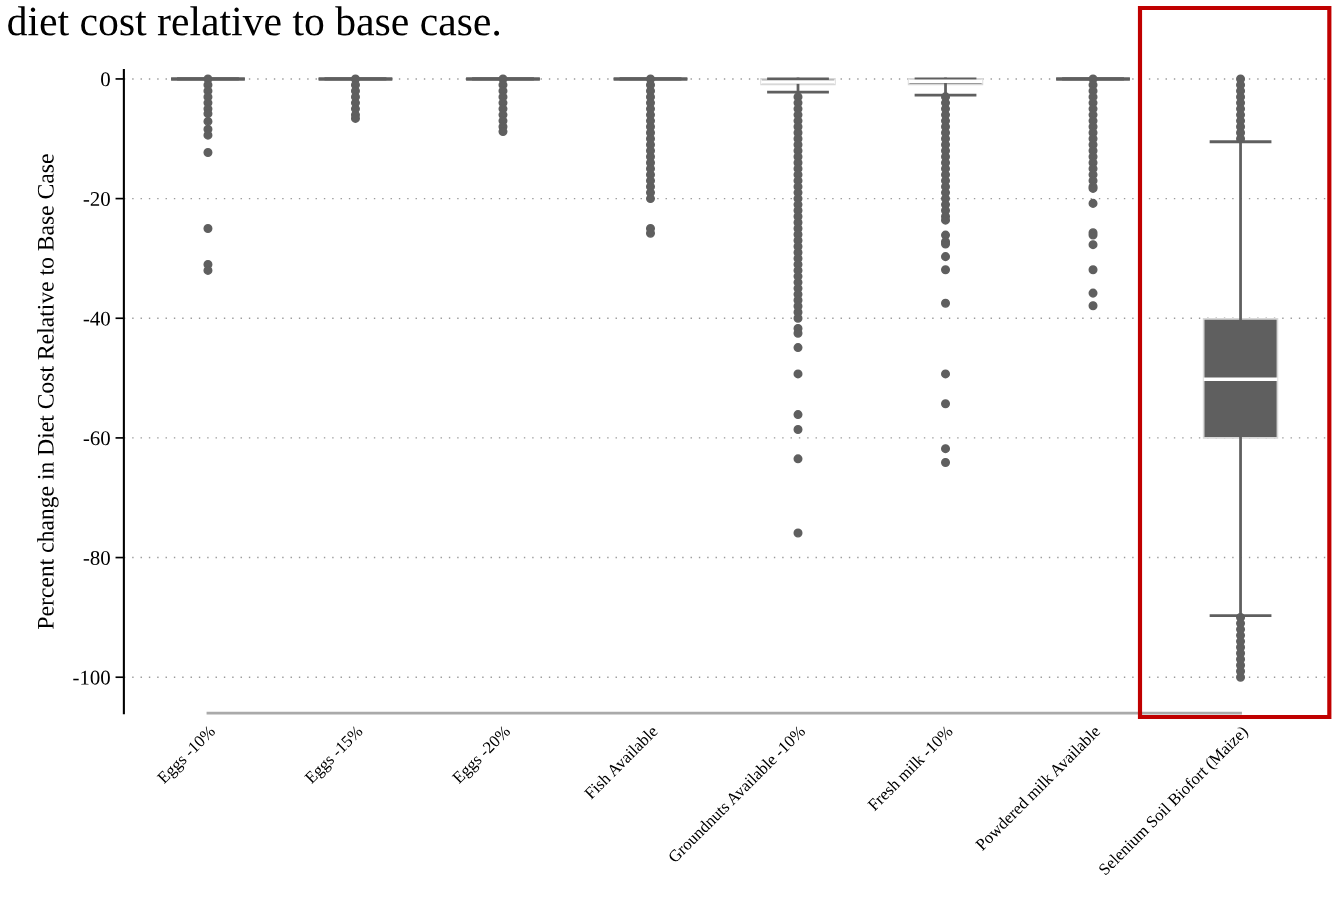 The width and height of the screenshot is (1332, 897). I want to click on y-tick-label: -100, so click(91, 677).